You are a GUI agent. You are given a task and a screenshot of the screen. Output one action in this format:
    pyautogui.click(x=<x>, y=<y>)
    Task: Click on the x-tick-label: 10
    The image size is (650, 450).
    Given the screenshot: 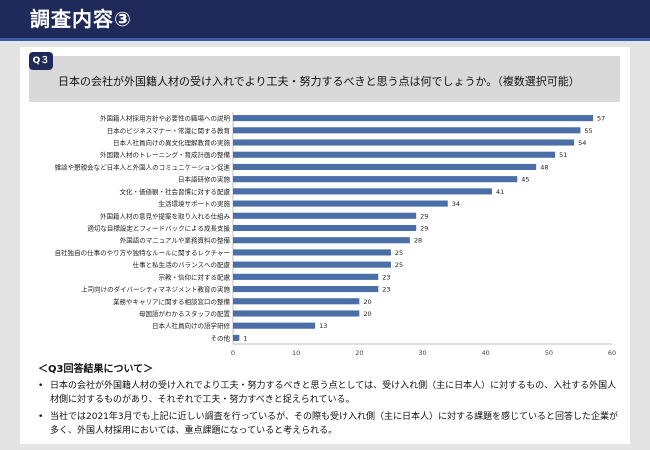 What is the action you would take?
    pyautogui.click(x=296, y=353)
    